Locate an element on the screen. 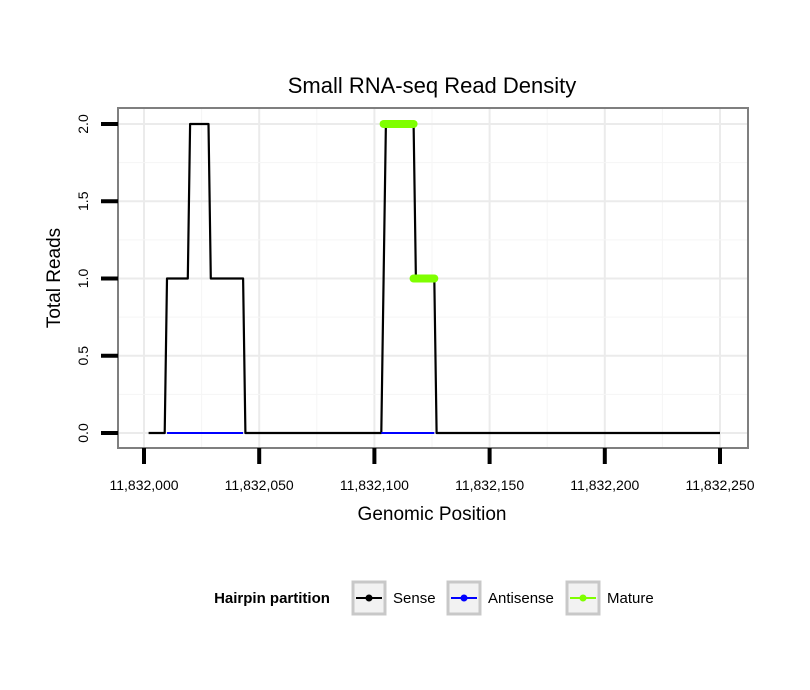  y-tick-label: 1.5 is located at coordinates (83, 201).